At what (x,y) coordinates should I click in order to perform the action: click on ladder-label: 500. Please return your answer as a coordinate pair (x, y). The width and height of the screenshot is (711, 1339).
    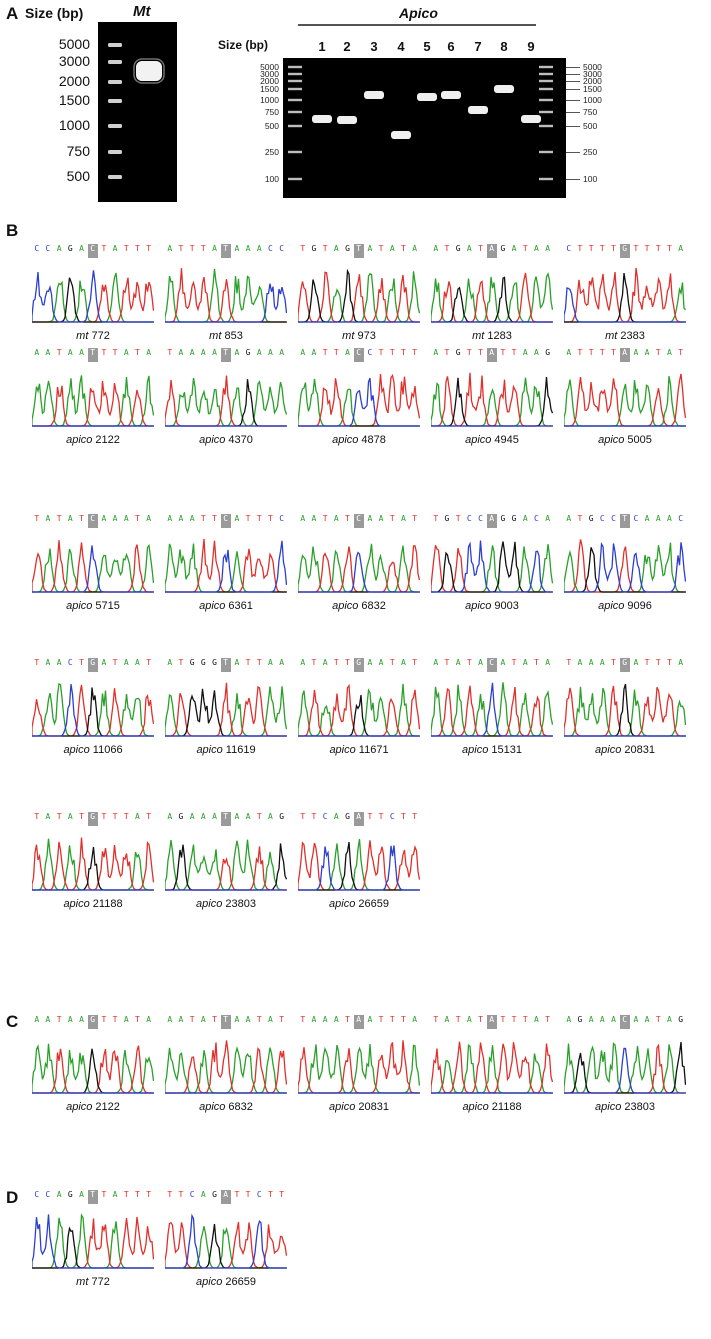
    Looking at the image, I should click on (78, 176).